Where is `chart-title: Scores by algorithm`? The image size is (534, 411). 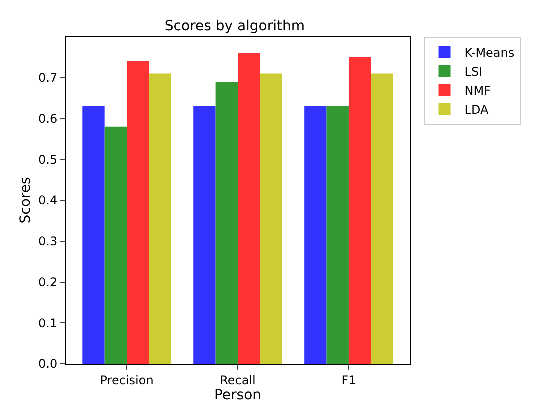 chart-title: Scores by algorithm is located at coordinates (235, 26).